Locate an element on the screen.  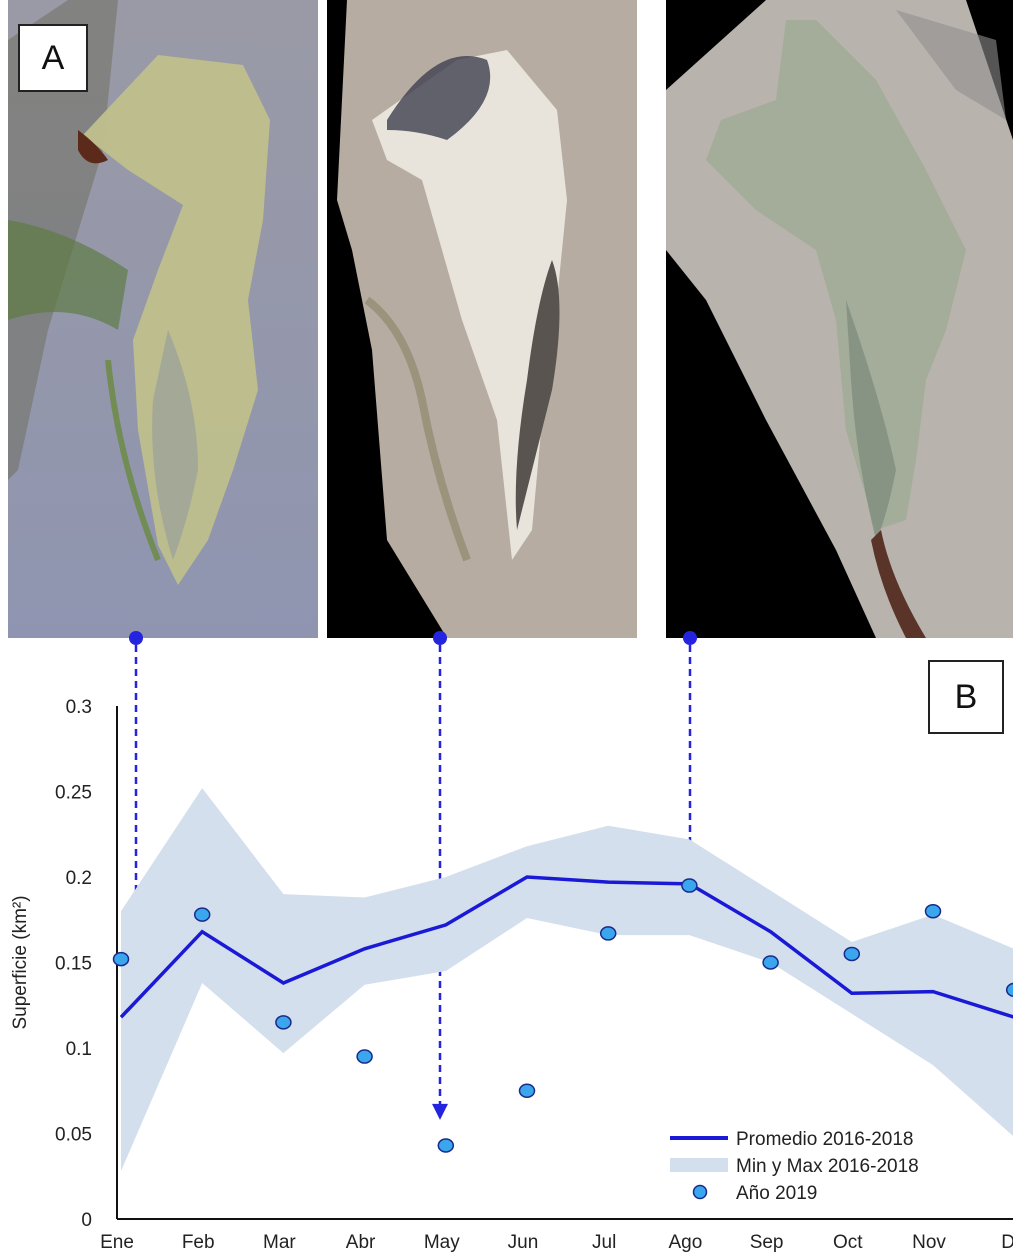
legend-label-band: Min y Max 2016-2018 is located at coordinates (827, 1166).